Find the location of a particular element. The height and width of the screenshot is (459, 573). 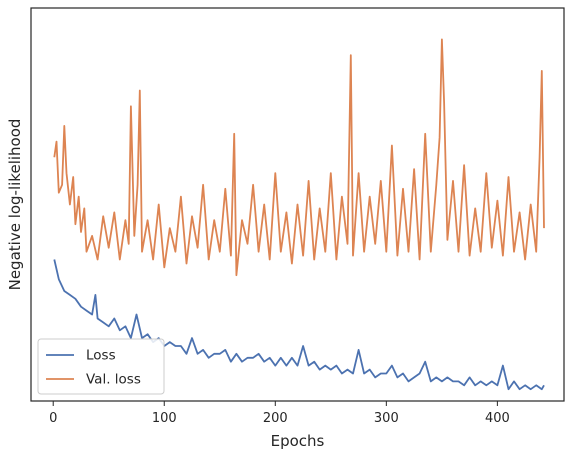

legend-label-loss: Loss is located at coordinates (101, 356).